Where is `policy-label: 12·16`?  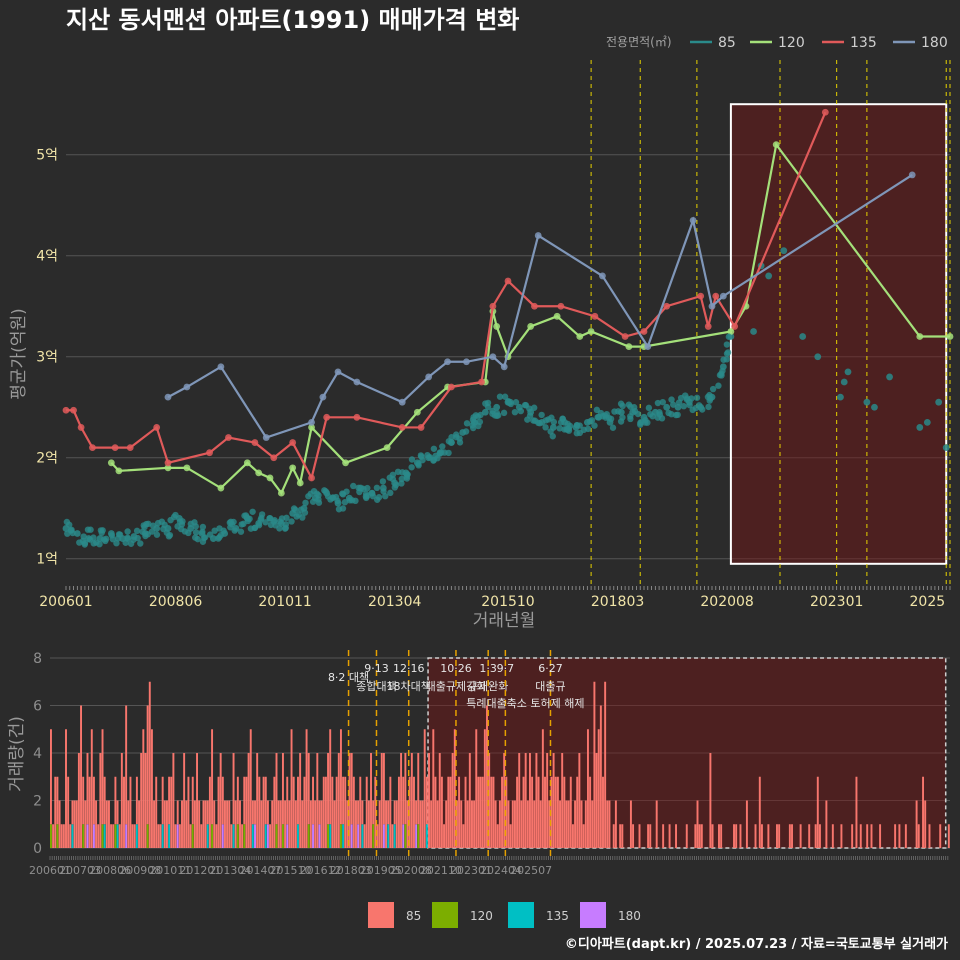
policy-label: 12·16 is located at coordinates (409, 668).